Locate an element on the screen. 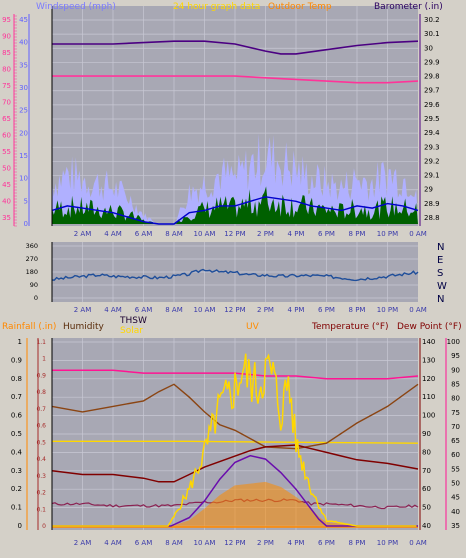  outdoor-temp-tick-label: 55 is located at coordinates (6, 152).